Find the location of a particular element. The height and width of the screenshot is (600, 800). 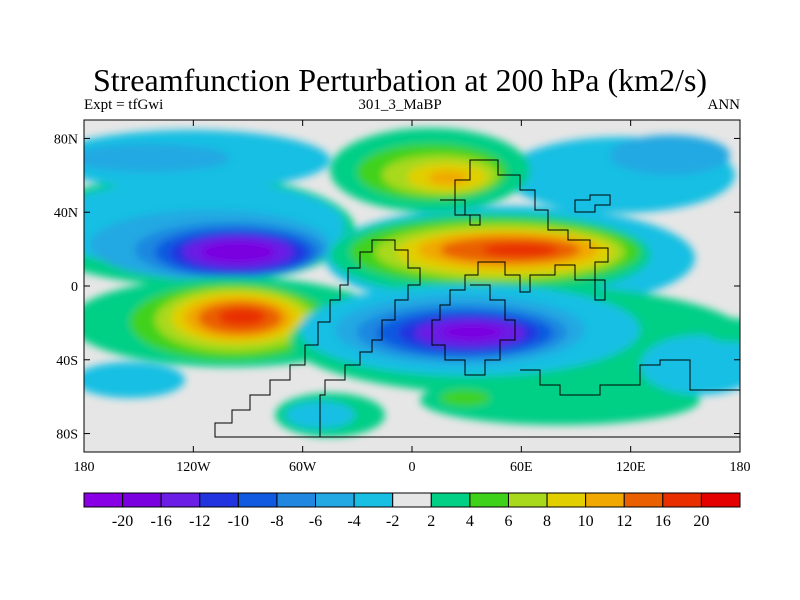

colorbar-label: -12 is located at coordinates (199, 521).